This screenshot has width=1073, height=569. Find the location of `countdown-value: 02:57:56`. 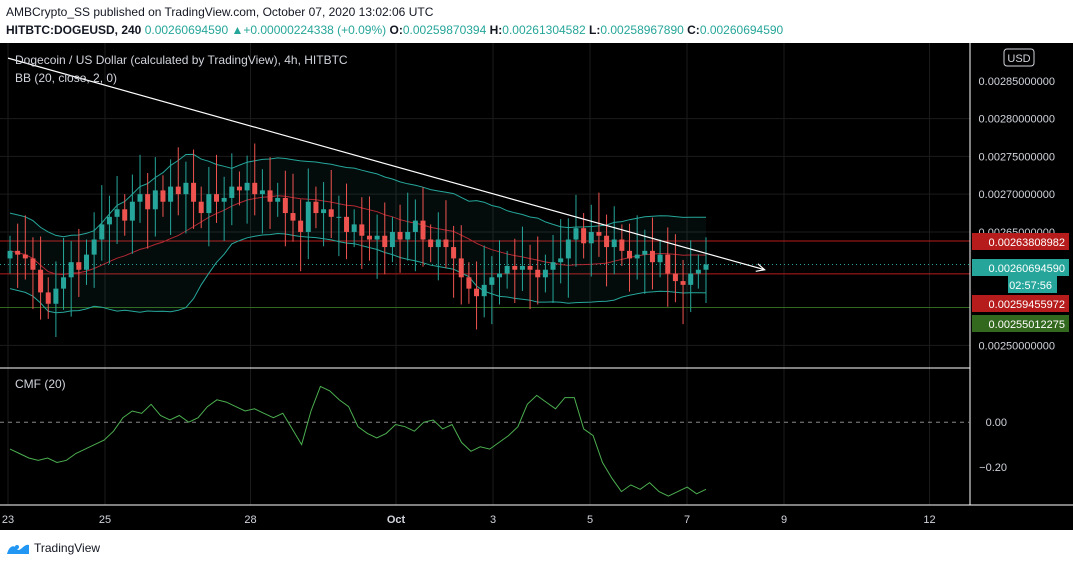

countdown-value: 02:57:56 is located at coordinates (1030, 286).